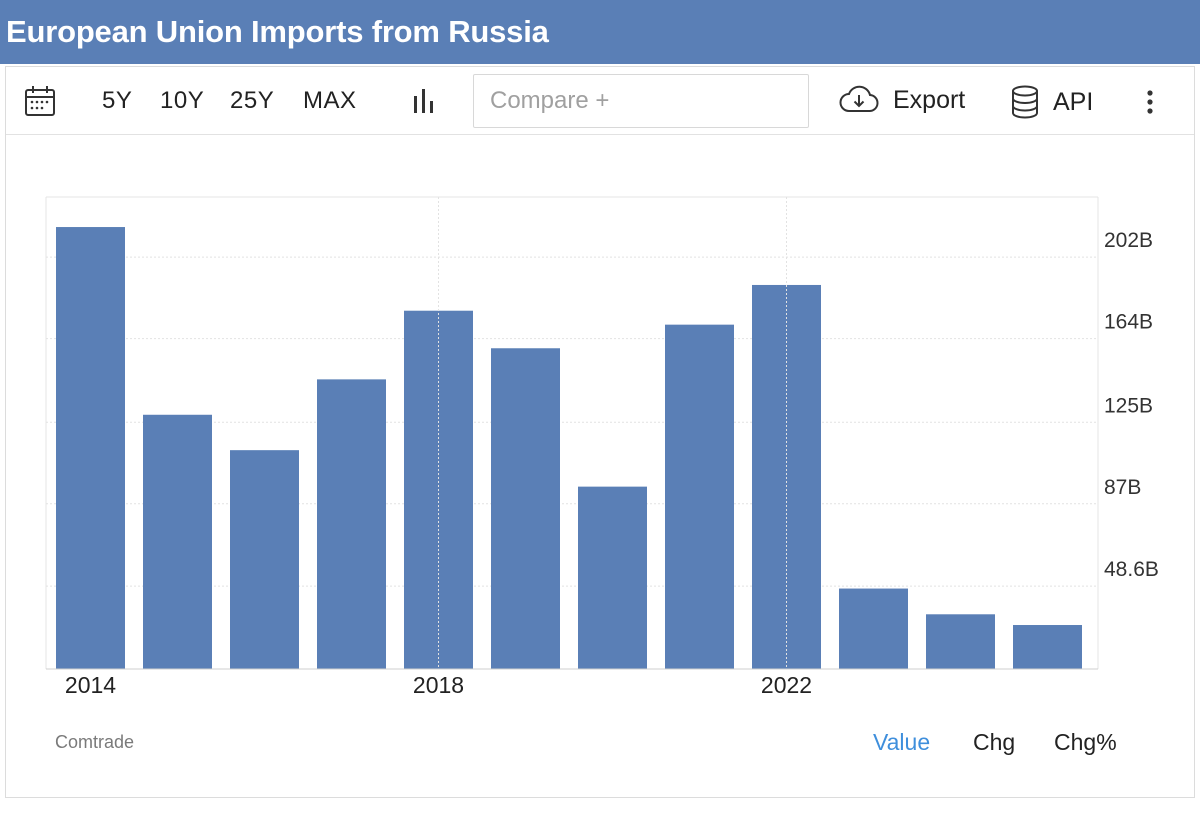 The width and height of the screenshot is (1200, 814). What do you see at coordinates (1128, 240) in the screenshot?
I see `y-tick-label: 202B` at bounding box center [1128, 240].